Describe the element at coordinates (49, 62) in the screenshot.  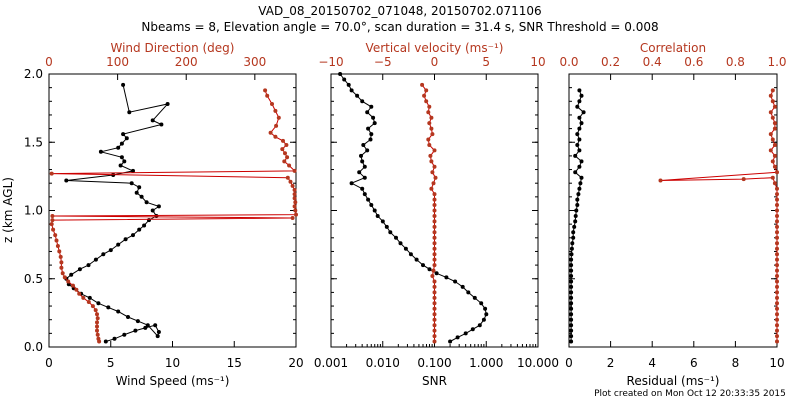
I see `top-tick-label: 0` at that location.